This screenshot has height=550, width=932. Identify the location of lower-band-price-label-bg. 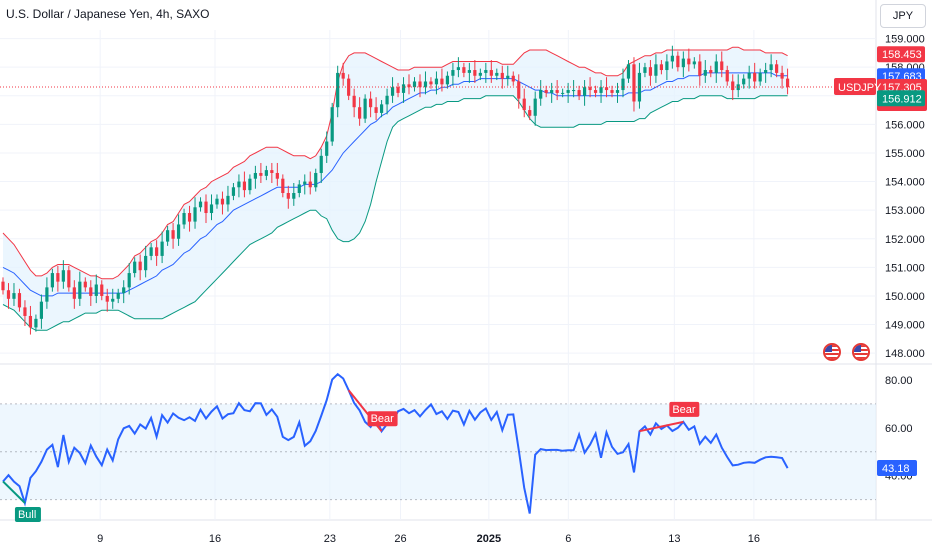
(901, 98).